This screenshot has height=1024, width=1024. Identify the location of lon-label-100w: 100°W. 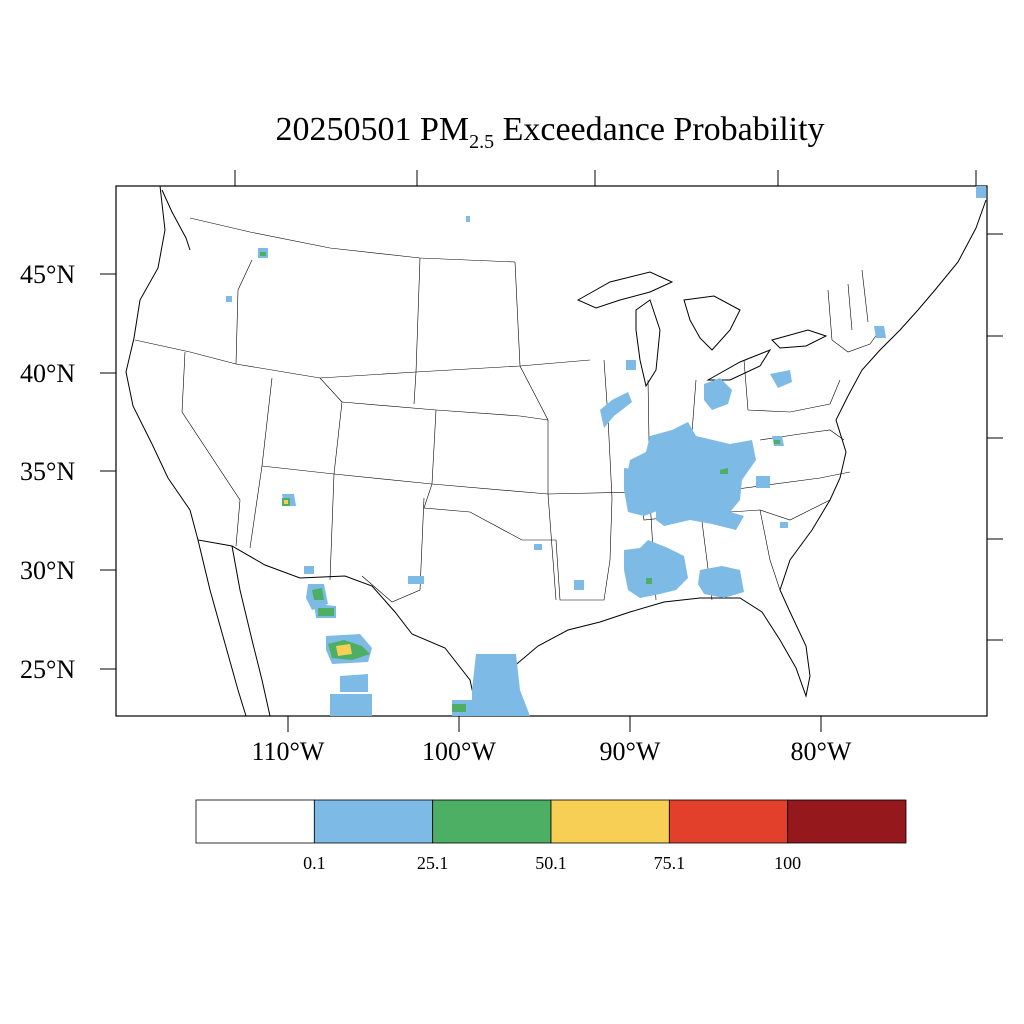
(459, 751).